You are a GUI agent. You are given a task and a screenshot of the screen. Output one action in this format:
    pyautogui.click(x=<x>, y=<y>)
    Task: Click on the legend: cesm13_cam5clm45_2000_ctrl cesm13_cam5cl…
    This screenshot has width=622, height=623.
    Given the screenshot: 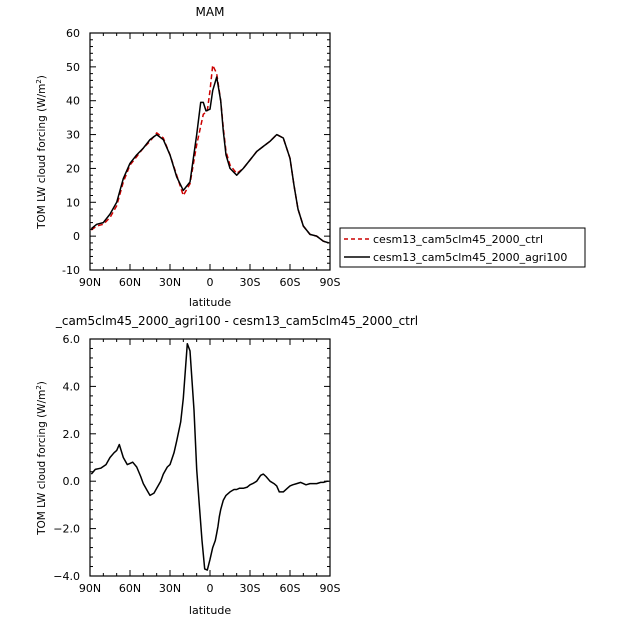 What is the action you would take?
    pyautogui.click(x=462, y=247)
    